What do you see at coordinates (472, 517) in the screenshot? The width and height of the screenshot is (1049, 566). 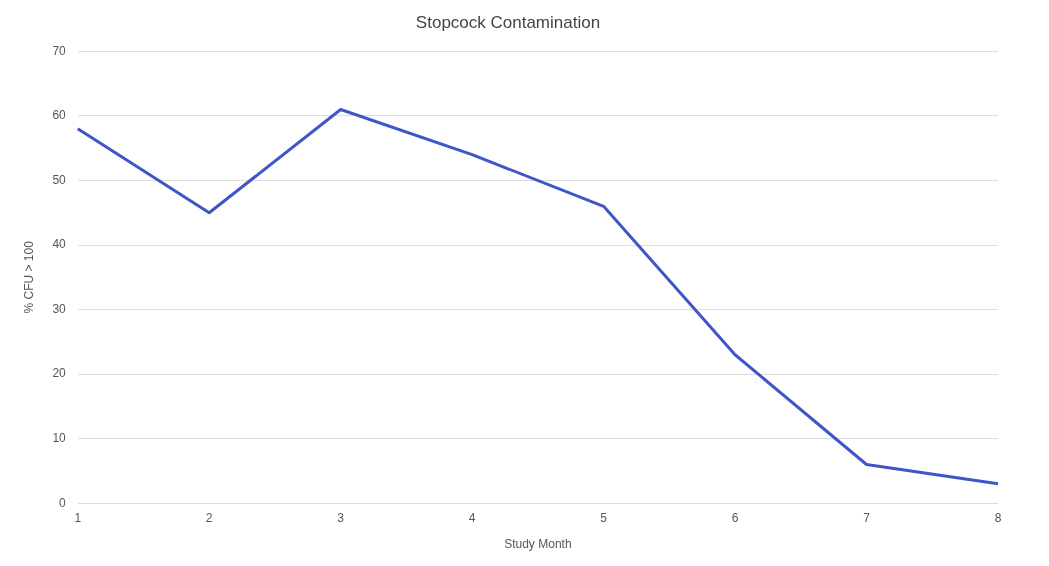 I see `x-tick-label: 4` at bounding box center [472, 517].